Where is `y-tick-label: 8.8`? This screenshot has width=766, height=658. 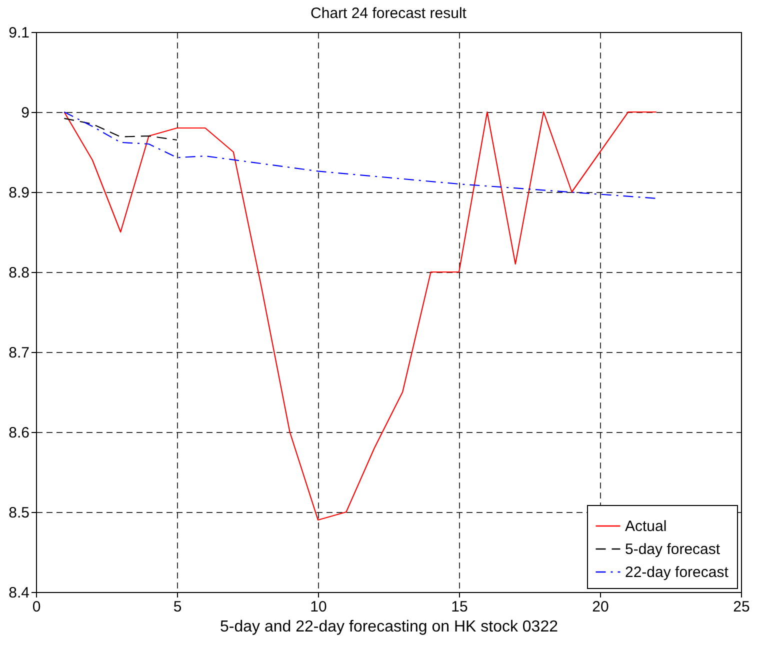
y-tick-label: 8.8 is located at coordinates (19, 273).